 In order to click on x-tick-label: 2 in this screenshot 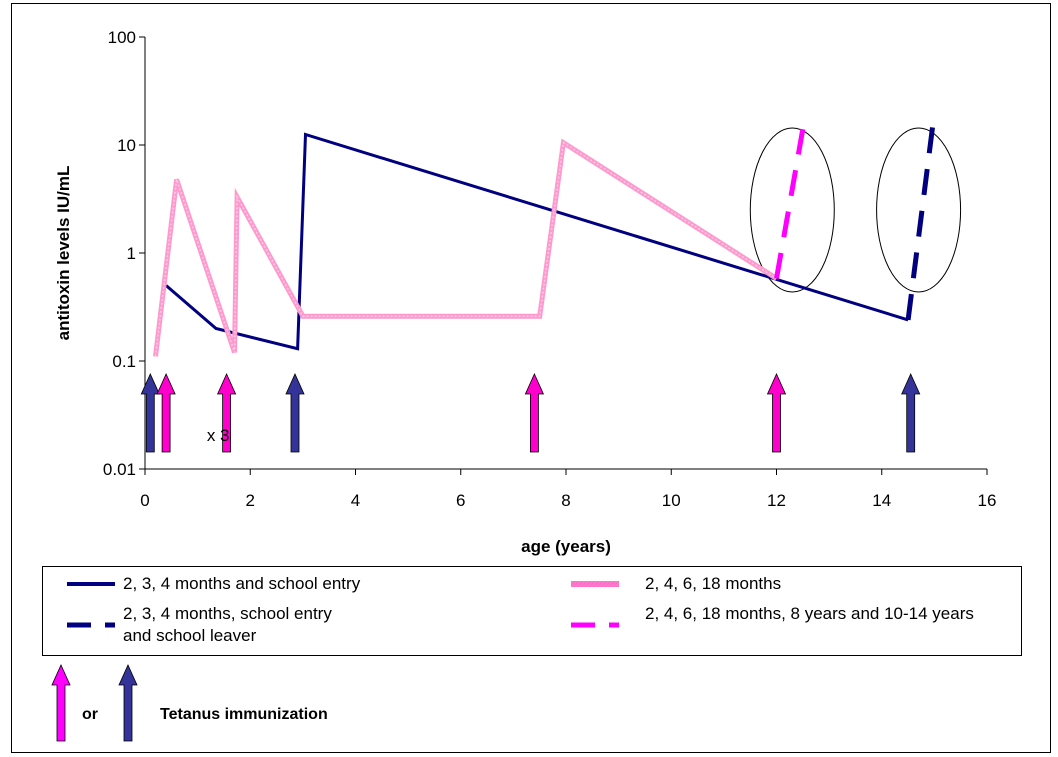, I will do `click(250, 500)`.